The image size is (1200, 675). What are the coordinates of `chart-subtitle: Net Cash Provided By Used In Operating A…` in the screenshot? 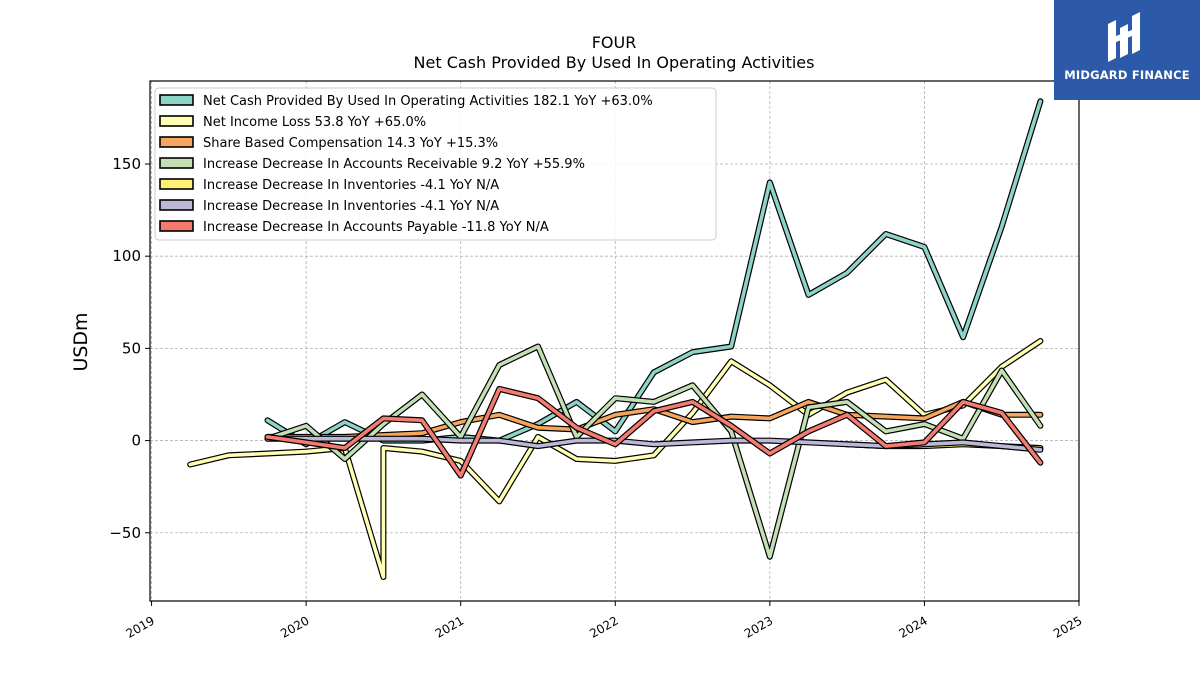 It's located at (614, 62).